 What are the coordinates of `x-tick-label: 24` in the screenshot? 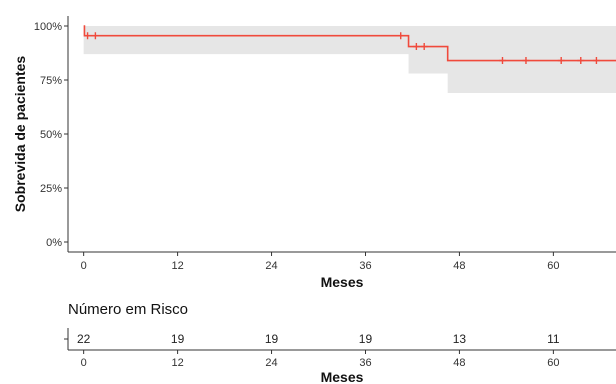 It's located at (271, 266).